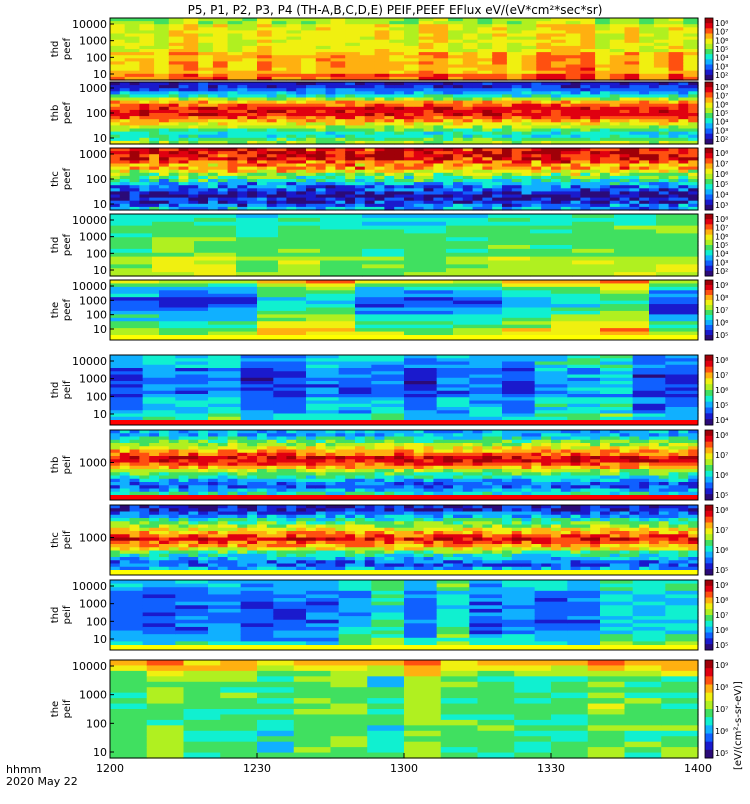 The width and height of the screenshot is (750, 804). Describe the element at coordinates (67, 309) in the screenshot. I see `product-label: peef` at that location.